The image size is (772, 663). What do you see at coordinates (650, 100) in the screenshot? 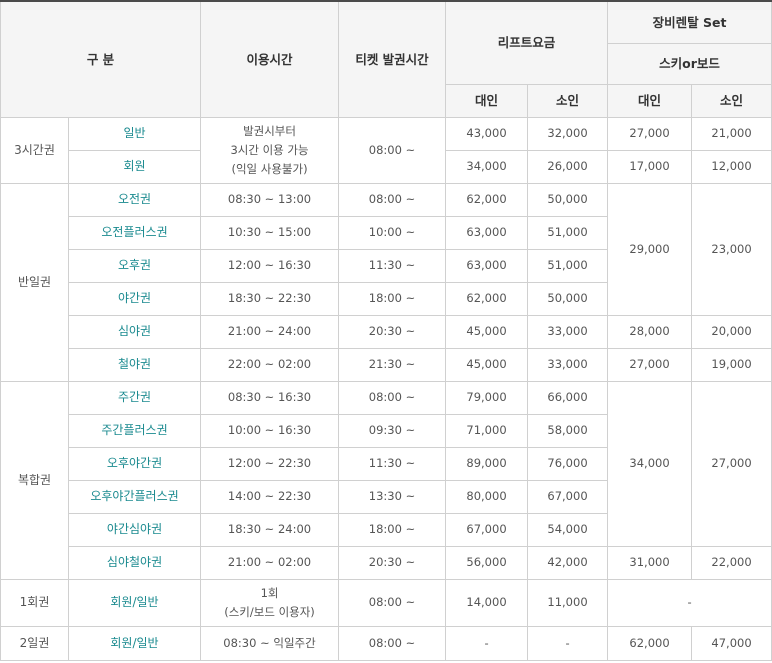
I see `header-rental-adult: 대인` at bounding box center [650, 100].